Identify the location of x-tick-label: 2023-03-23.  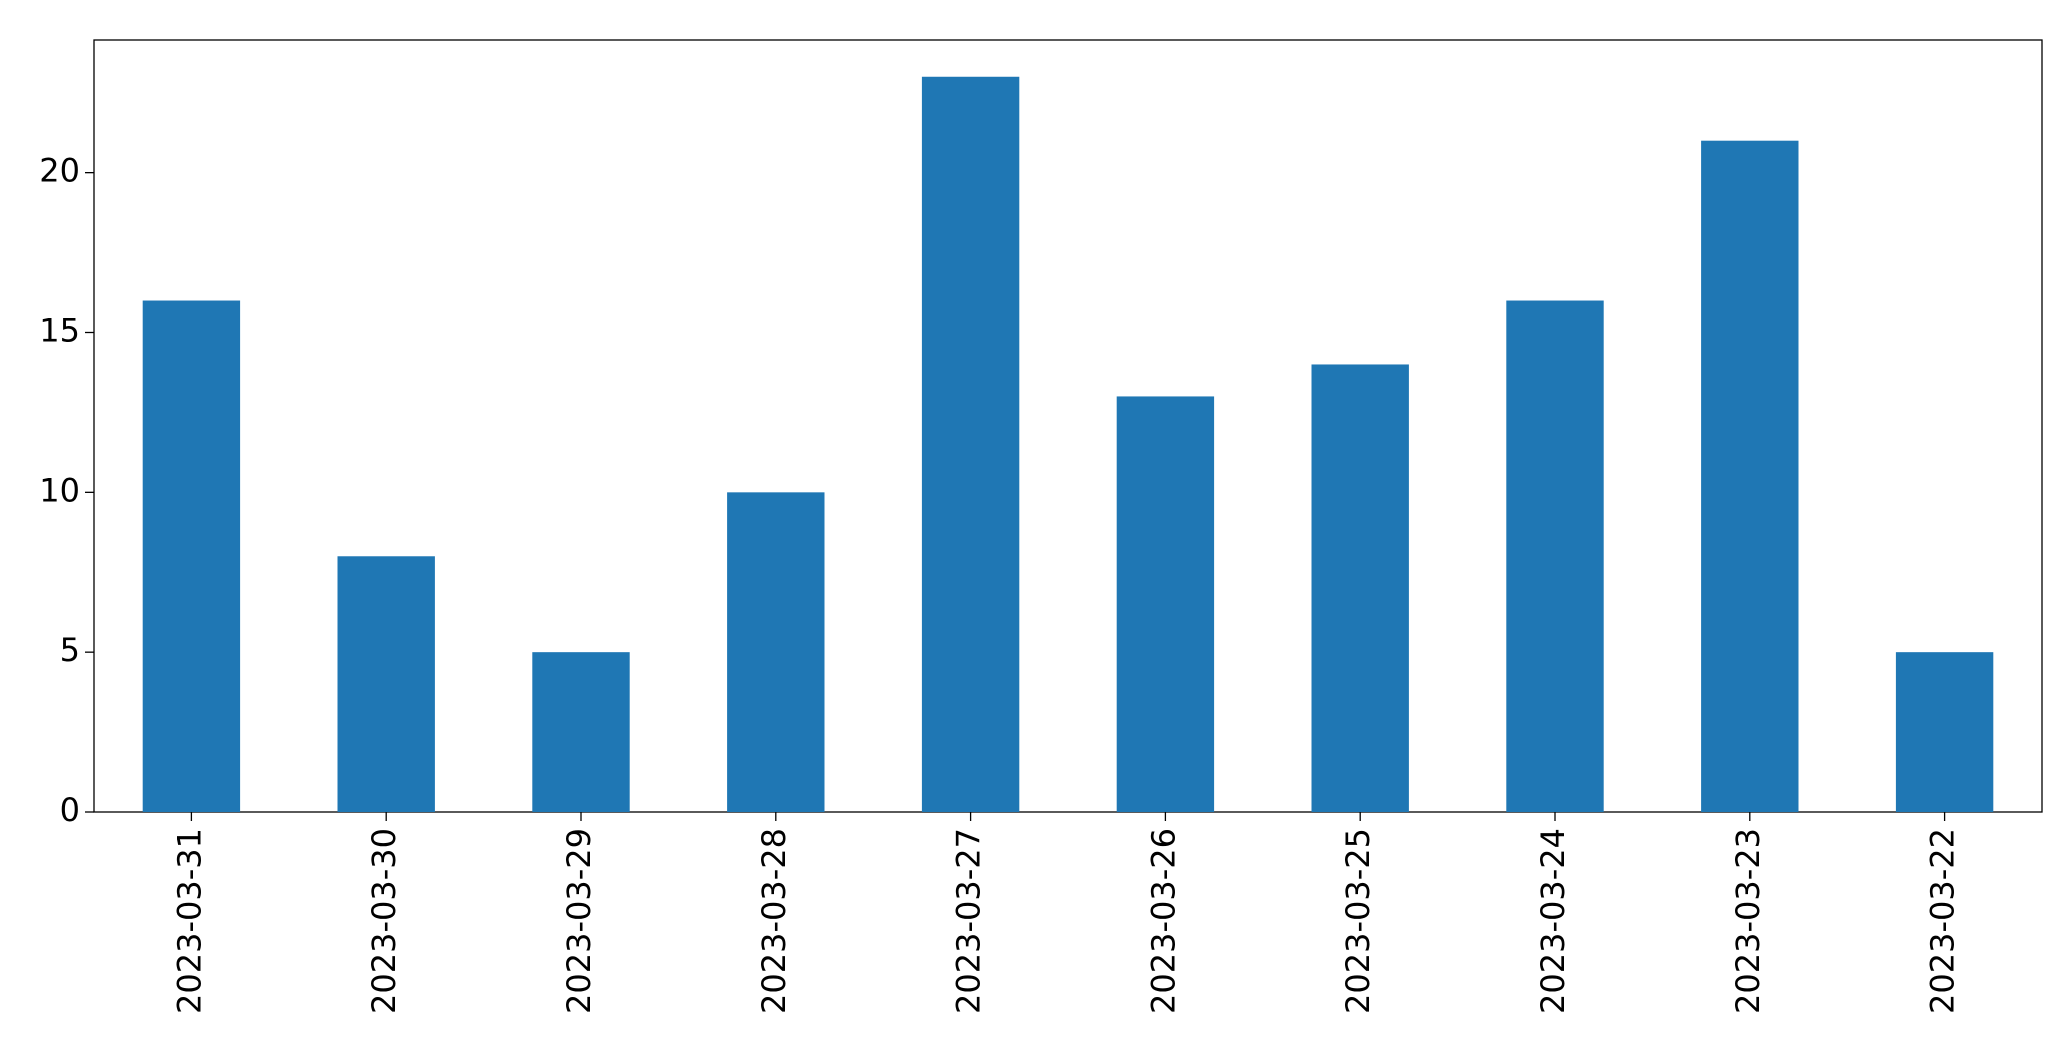
(1748, 921).